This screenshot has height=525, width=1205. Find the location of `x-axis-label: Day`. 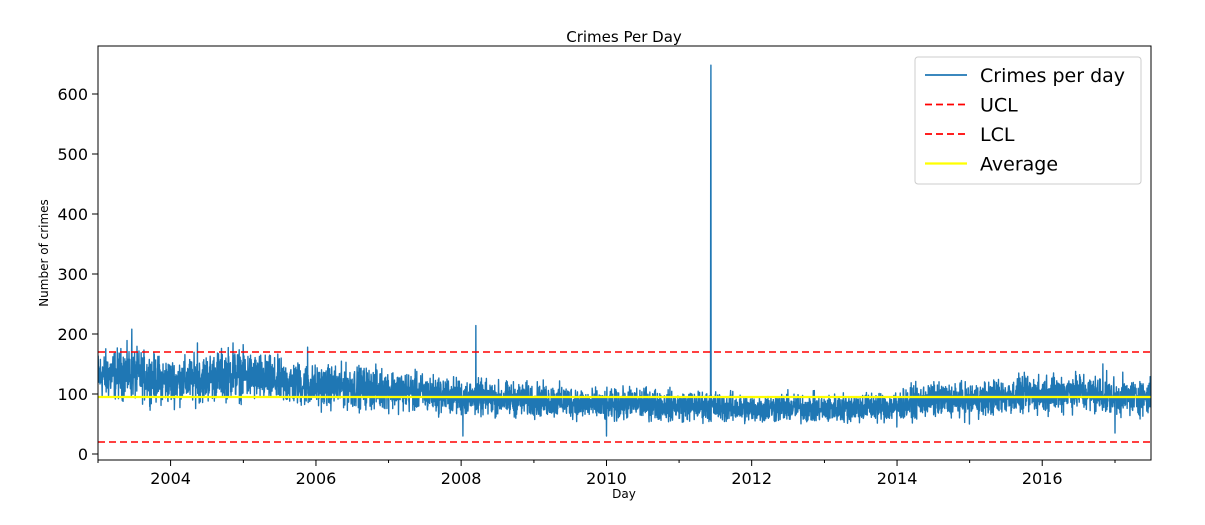

x-axis-label: Day is located at coordinates (624, 494).